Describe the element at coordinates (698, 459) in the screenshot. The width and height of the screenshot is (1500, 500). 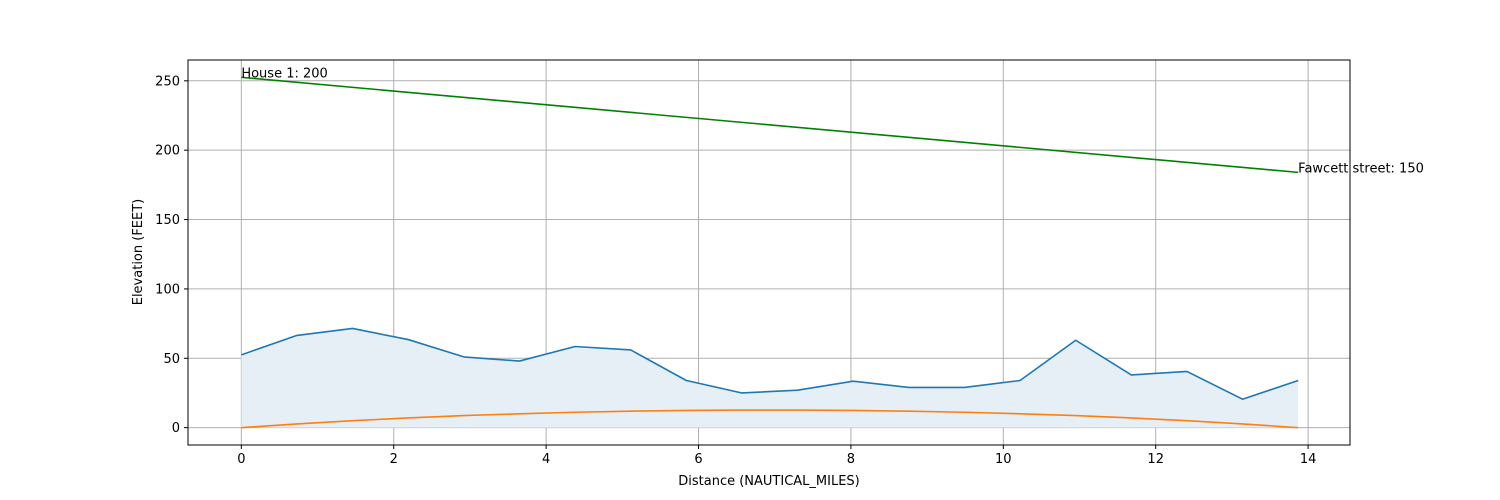
I see `x-tick-label: 6` at that location.